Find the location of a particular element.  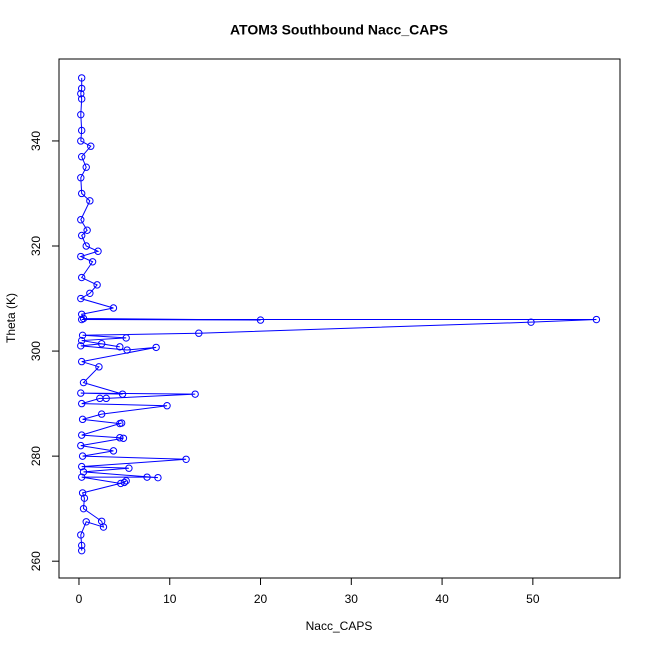

y-tick-label: 320 is located at coordinates (36, 246).